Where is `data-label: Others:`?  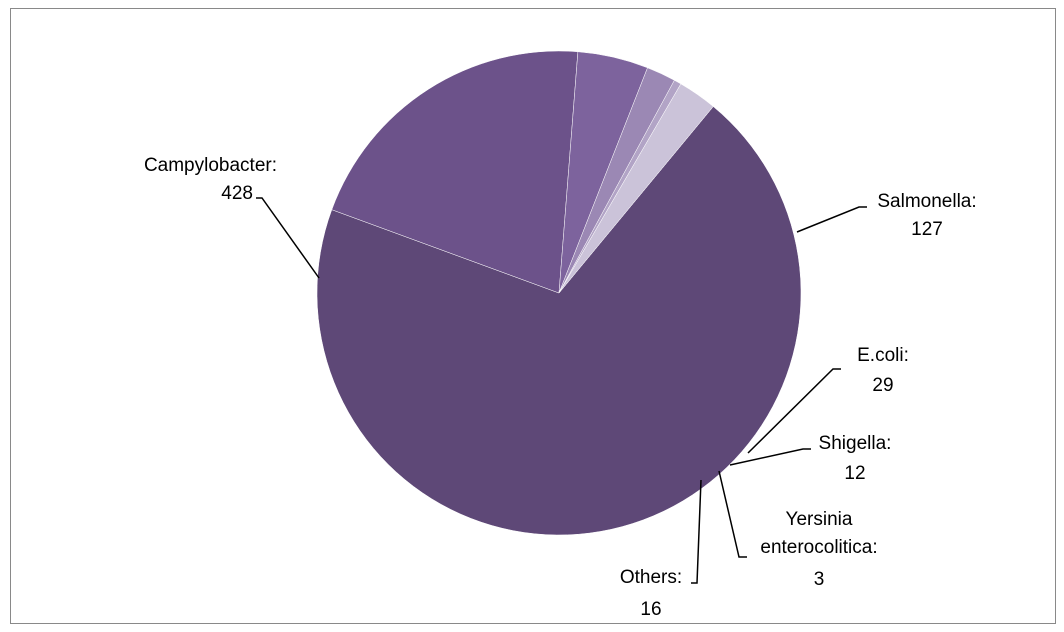 data-label: Others: is located at coordinates (651, 577).